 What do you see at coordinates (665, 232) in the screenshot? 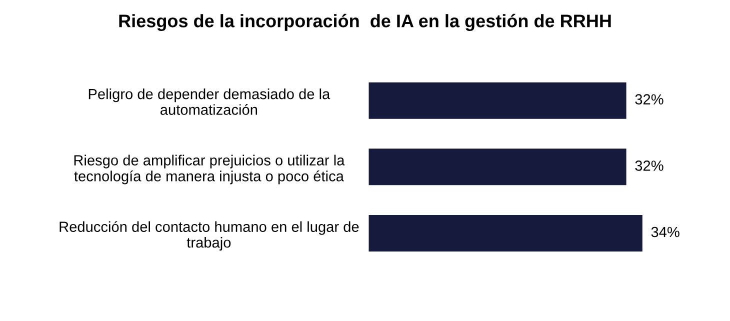
I see `data-label: 34%` at bounding box center [665, 232].